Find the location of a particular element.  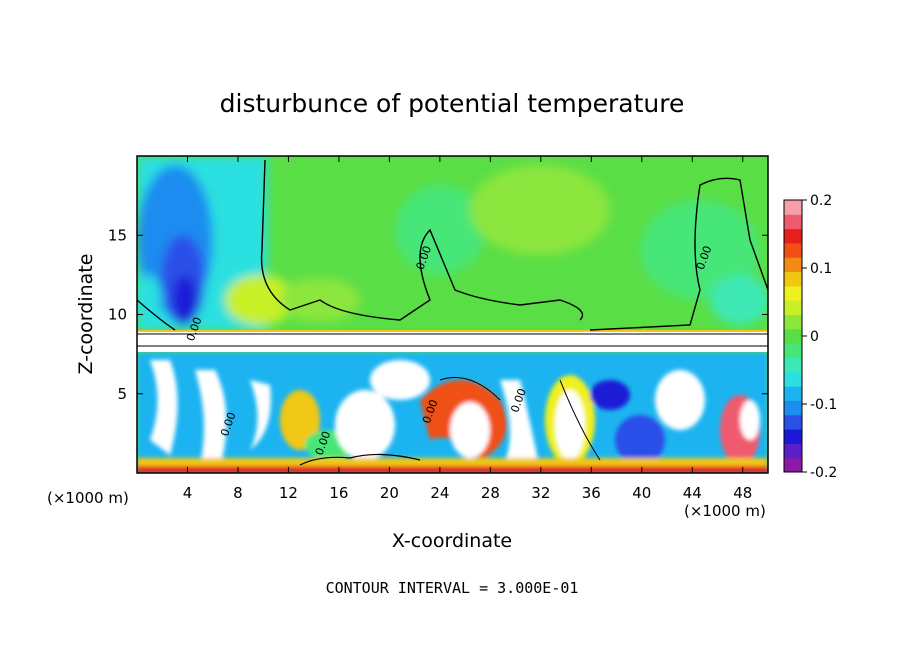

x-tick-label: 40 is located at coordinates (641, 493).